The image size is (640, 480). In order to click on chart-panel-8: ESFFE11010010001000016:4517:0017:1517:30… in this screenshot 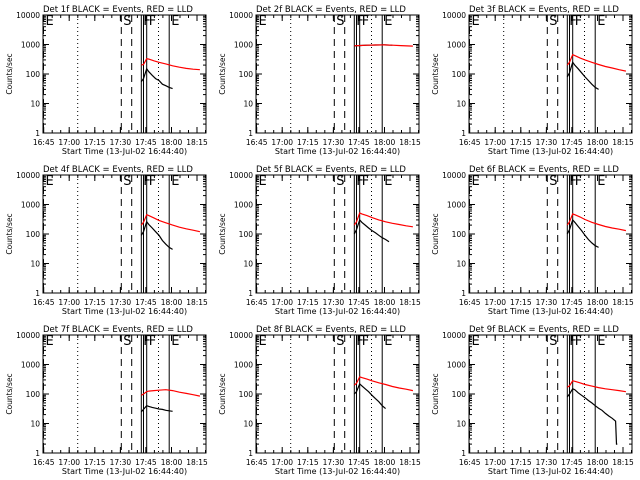, I will do `click(319, 400)`.